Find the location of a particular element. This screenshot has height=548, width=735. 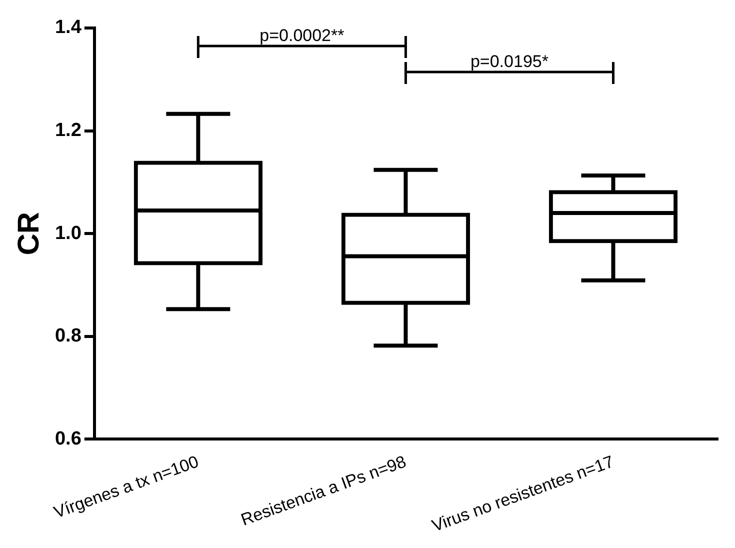

y-axis-title: CR is located at coordinates (29, 234).